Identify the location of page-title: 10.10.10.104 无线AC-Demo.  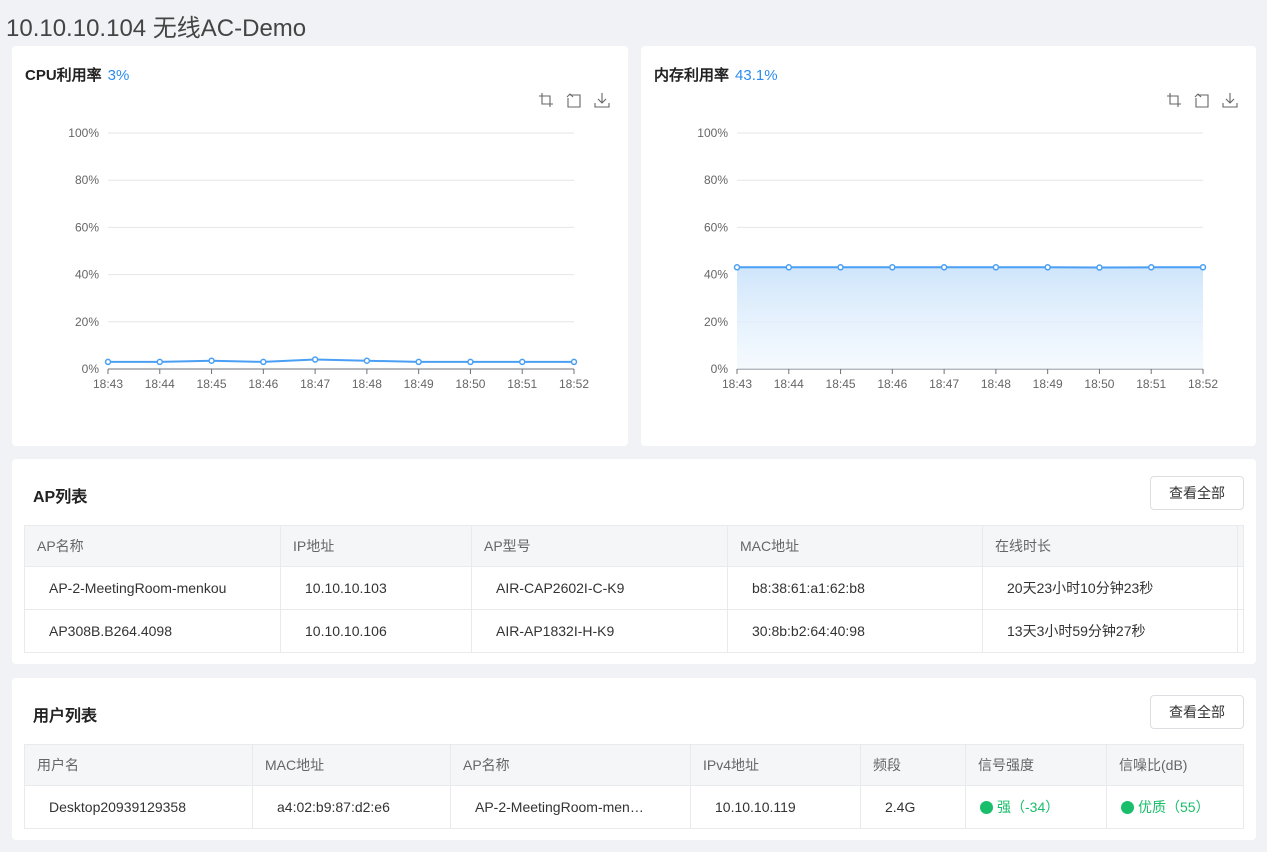
(156, 28).